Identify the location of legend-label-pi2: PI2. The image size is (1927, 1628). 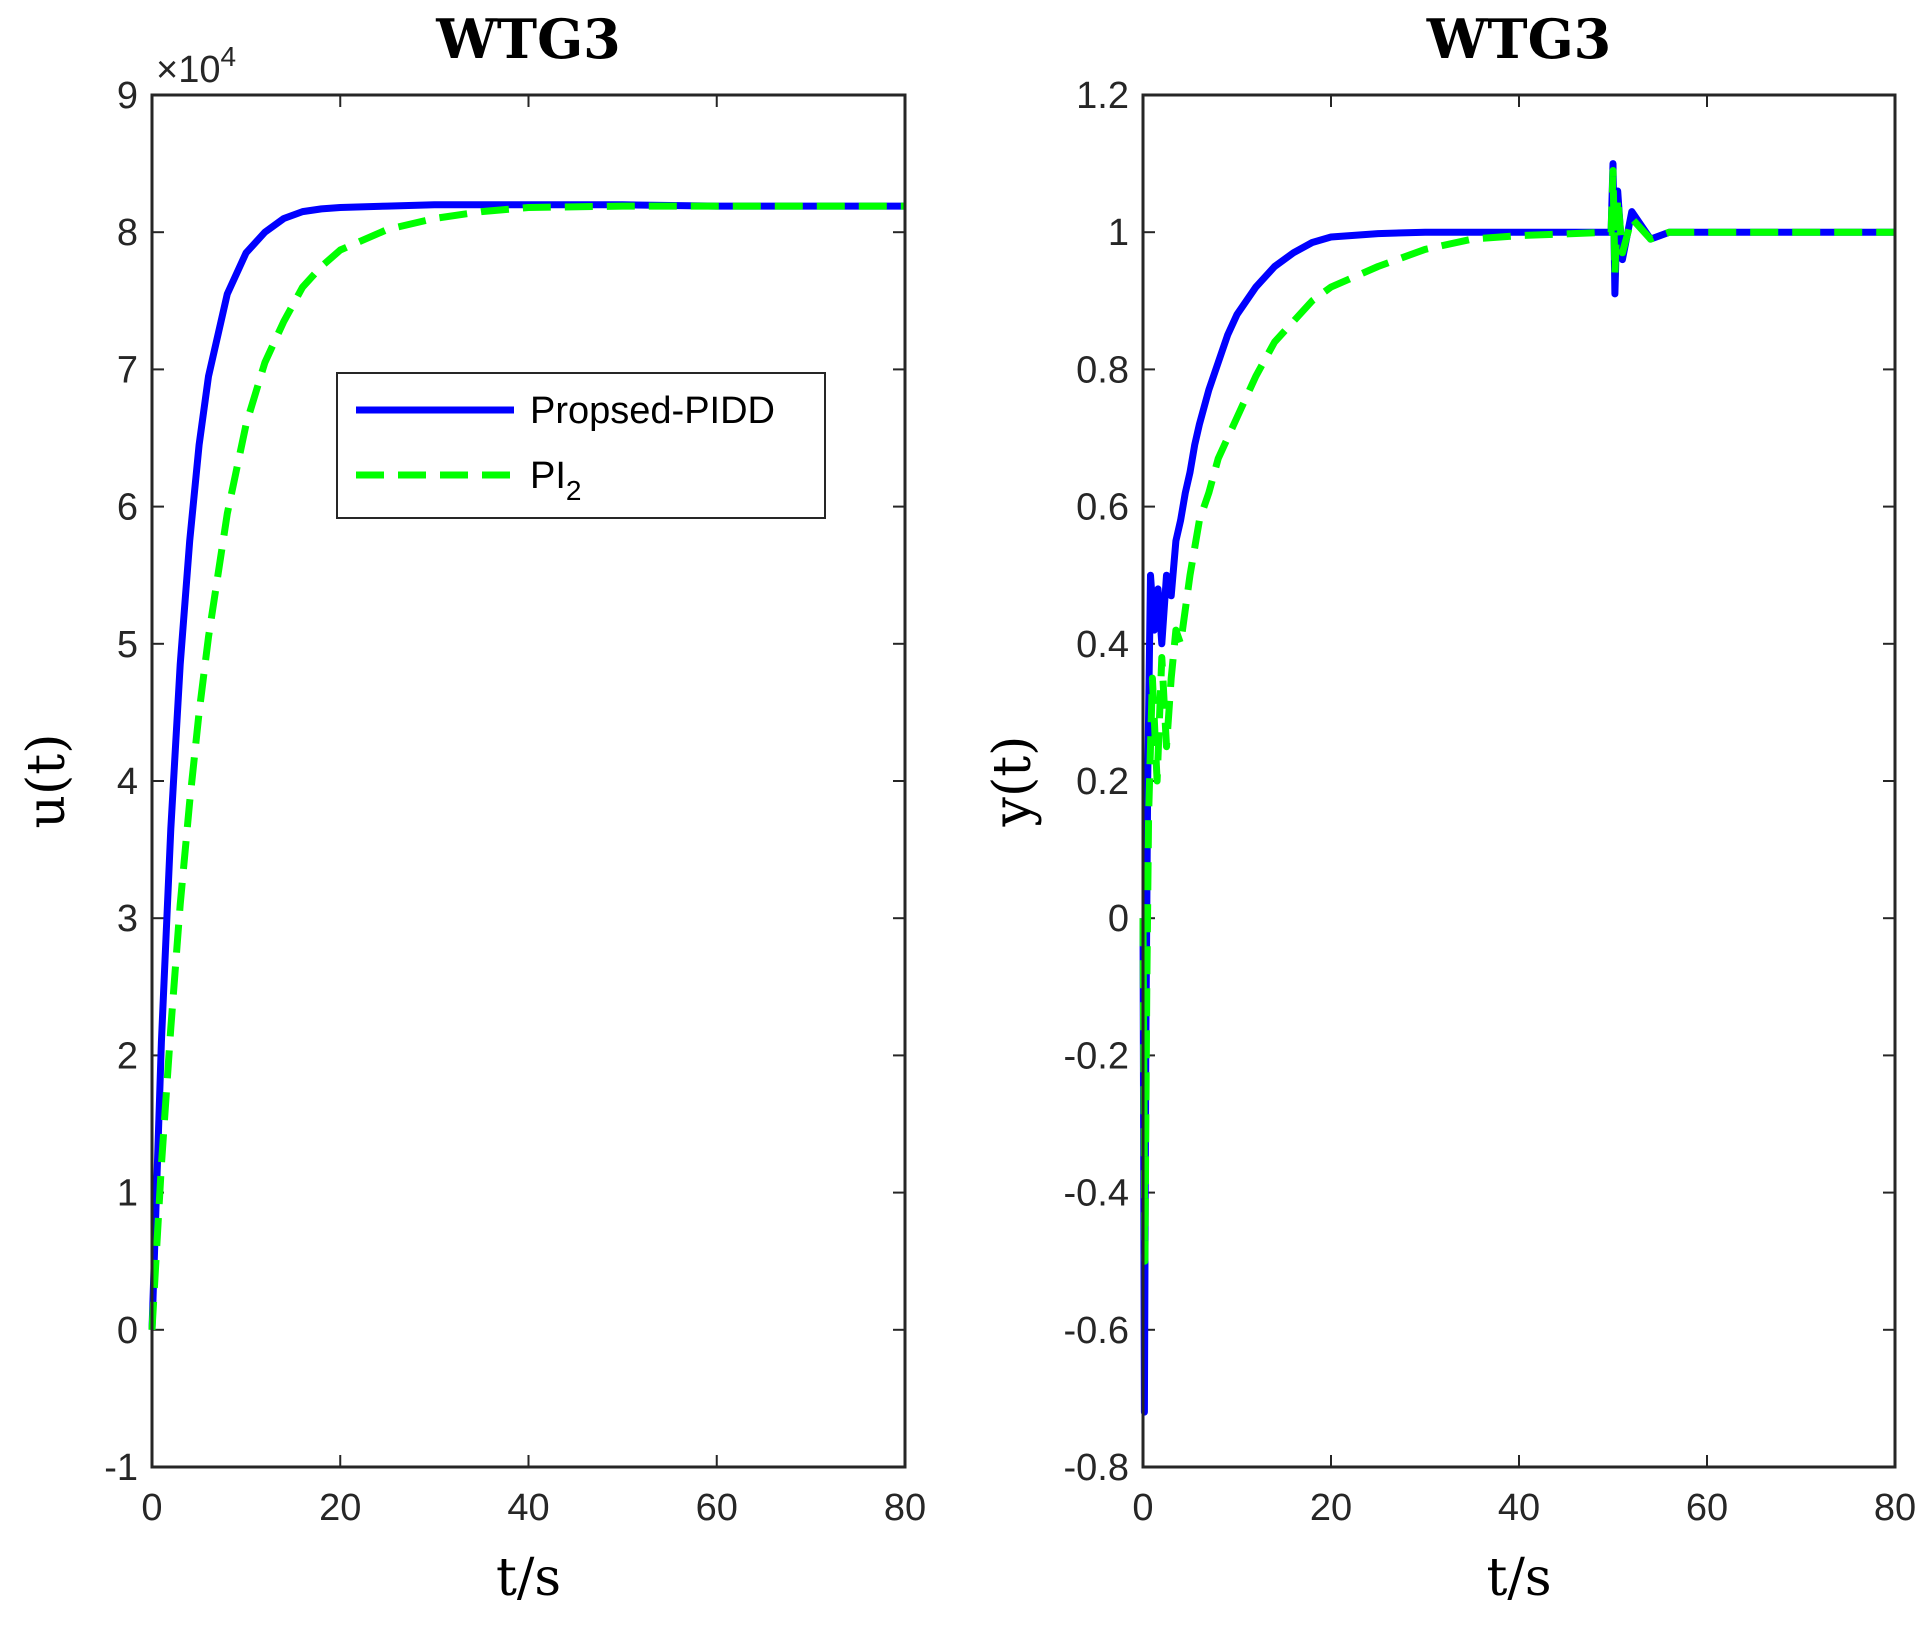
(555, 480).